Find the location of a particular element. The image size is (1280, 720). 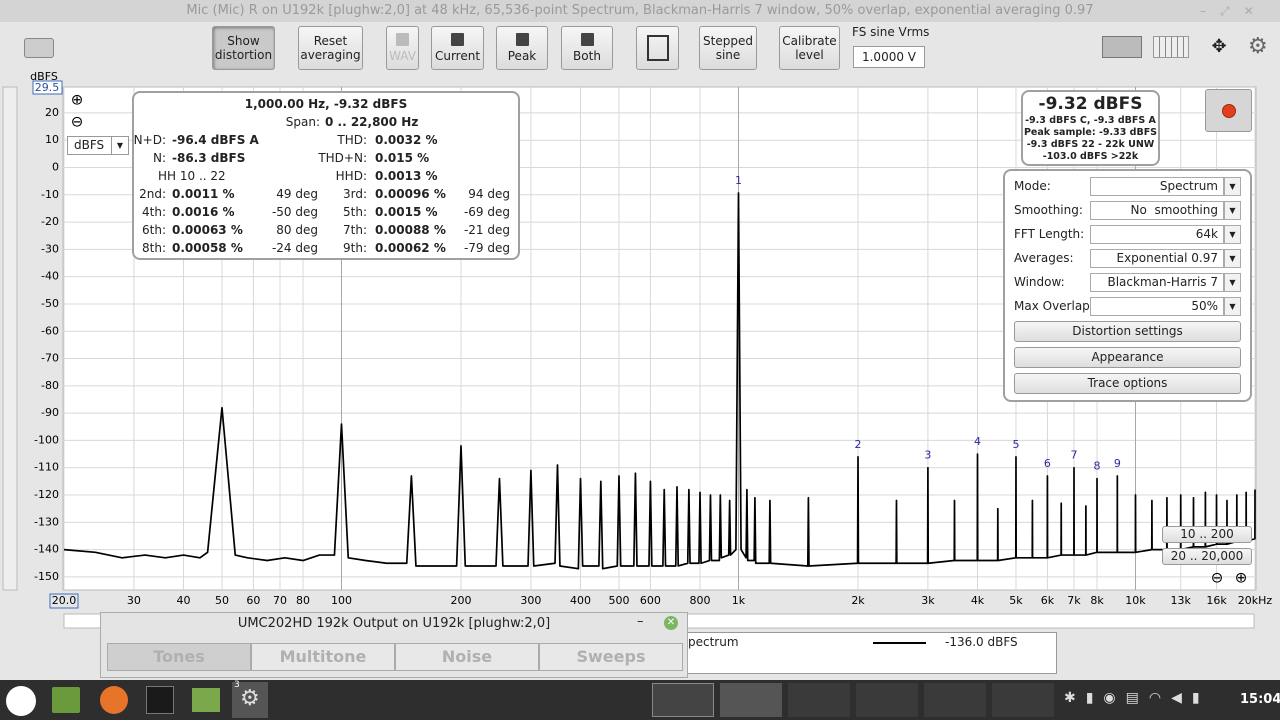

setting-value: 50% is located at coordinates (1157, 306).